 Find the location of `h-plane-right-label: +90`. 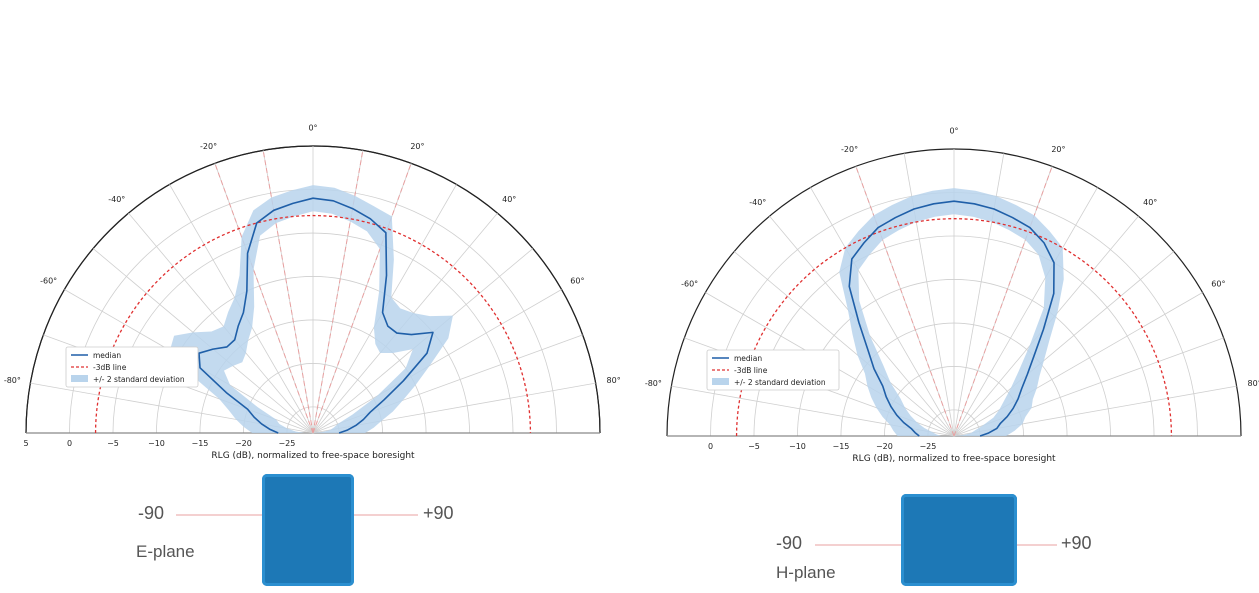

h-plane-right-label: +90 is located at coordinates (1076, 543).